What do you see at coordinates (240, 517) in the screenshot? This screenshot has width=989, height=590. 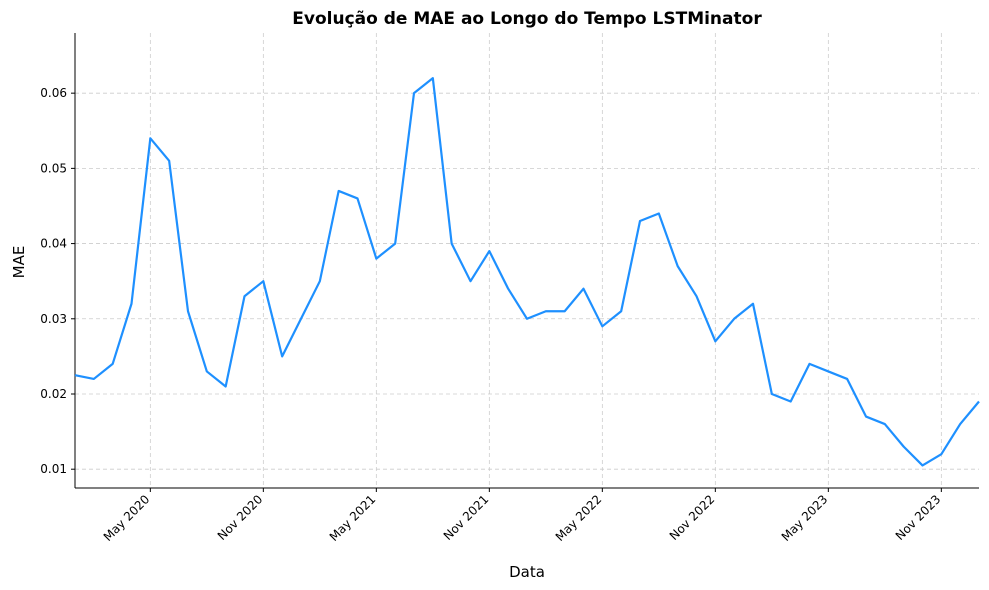 I see `x-tick-label: Nov 2020` at bounding box center [240, 517].